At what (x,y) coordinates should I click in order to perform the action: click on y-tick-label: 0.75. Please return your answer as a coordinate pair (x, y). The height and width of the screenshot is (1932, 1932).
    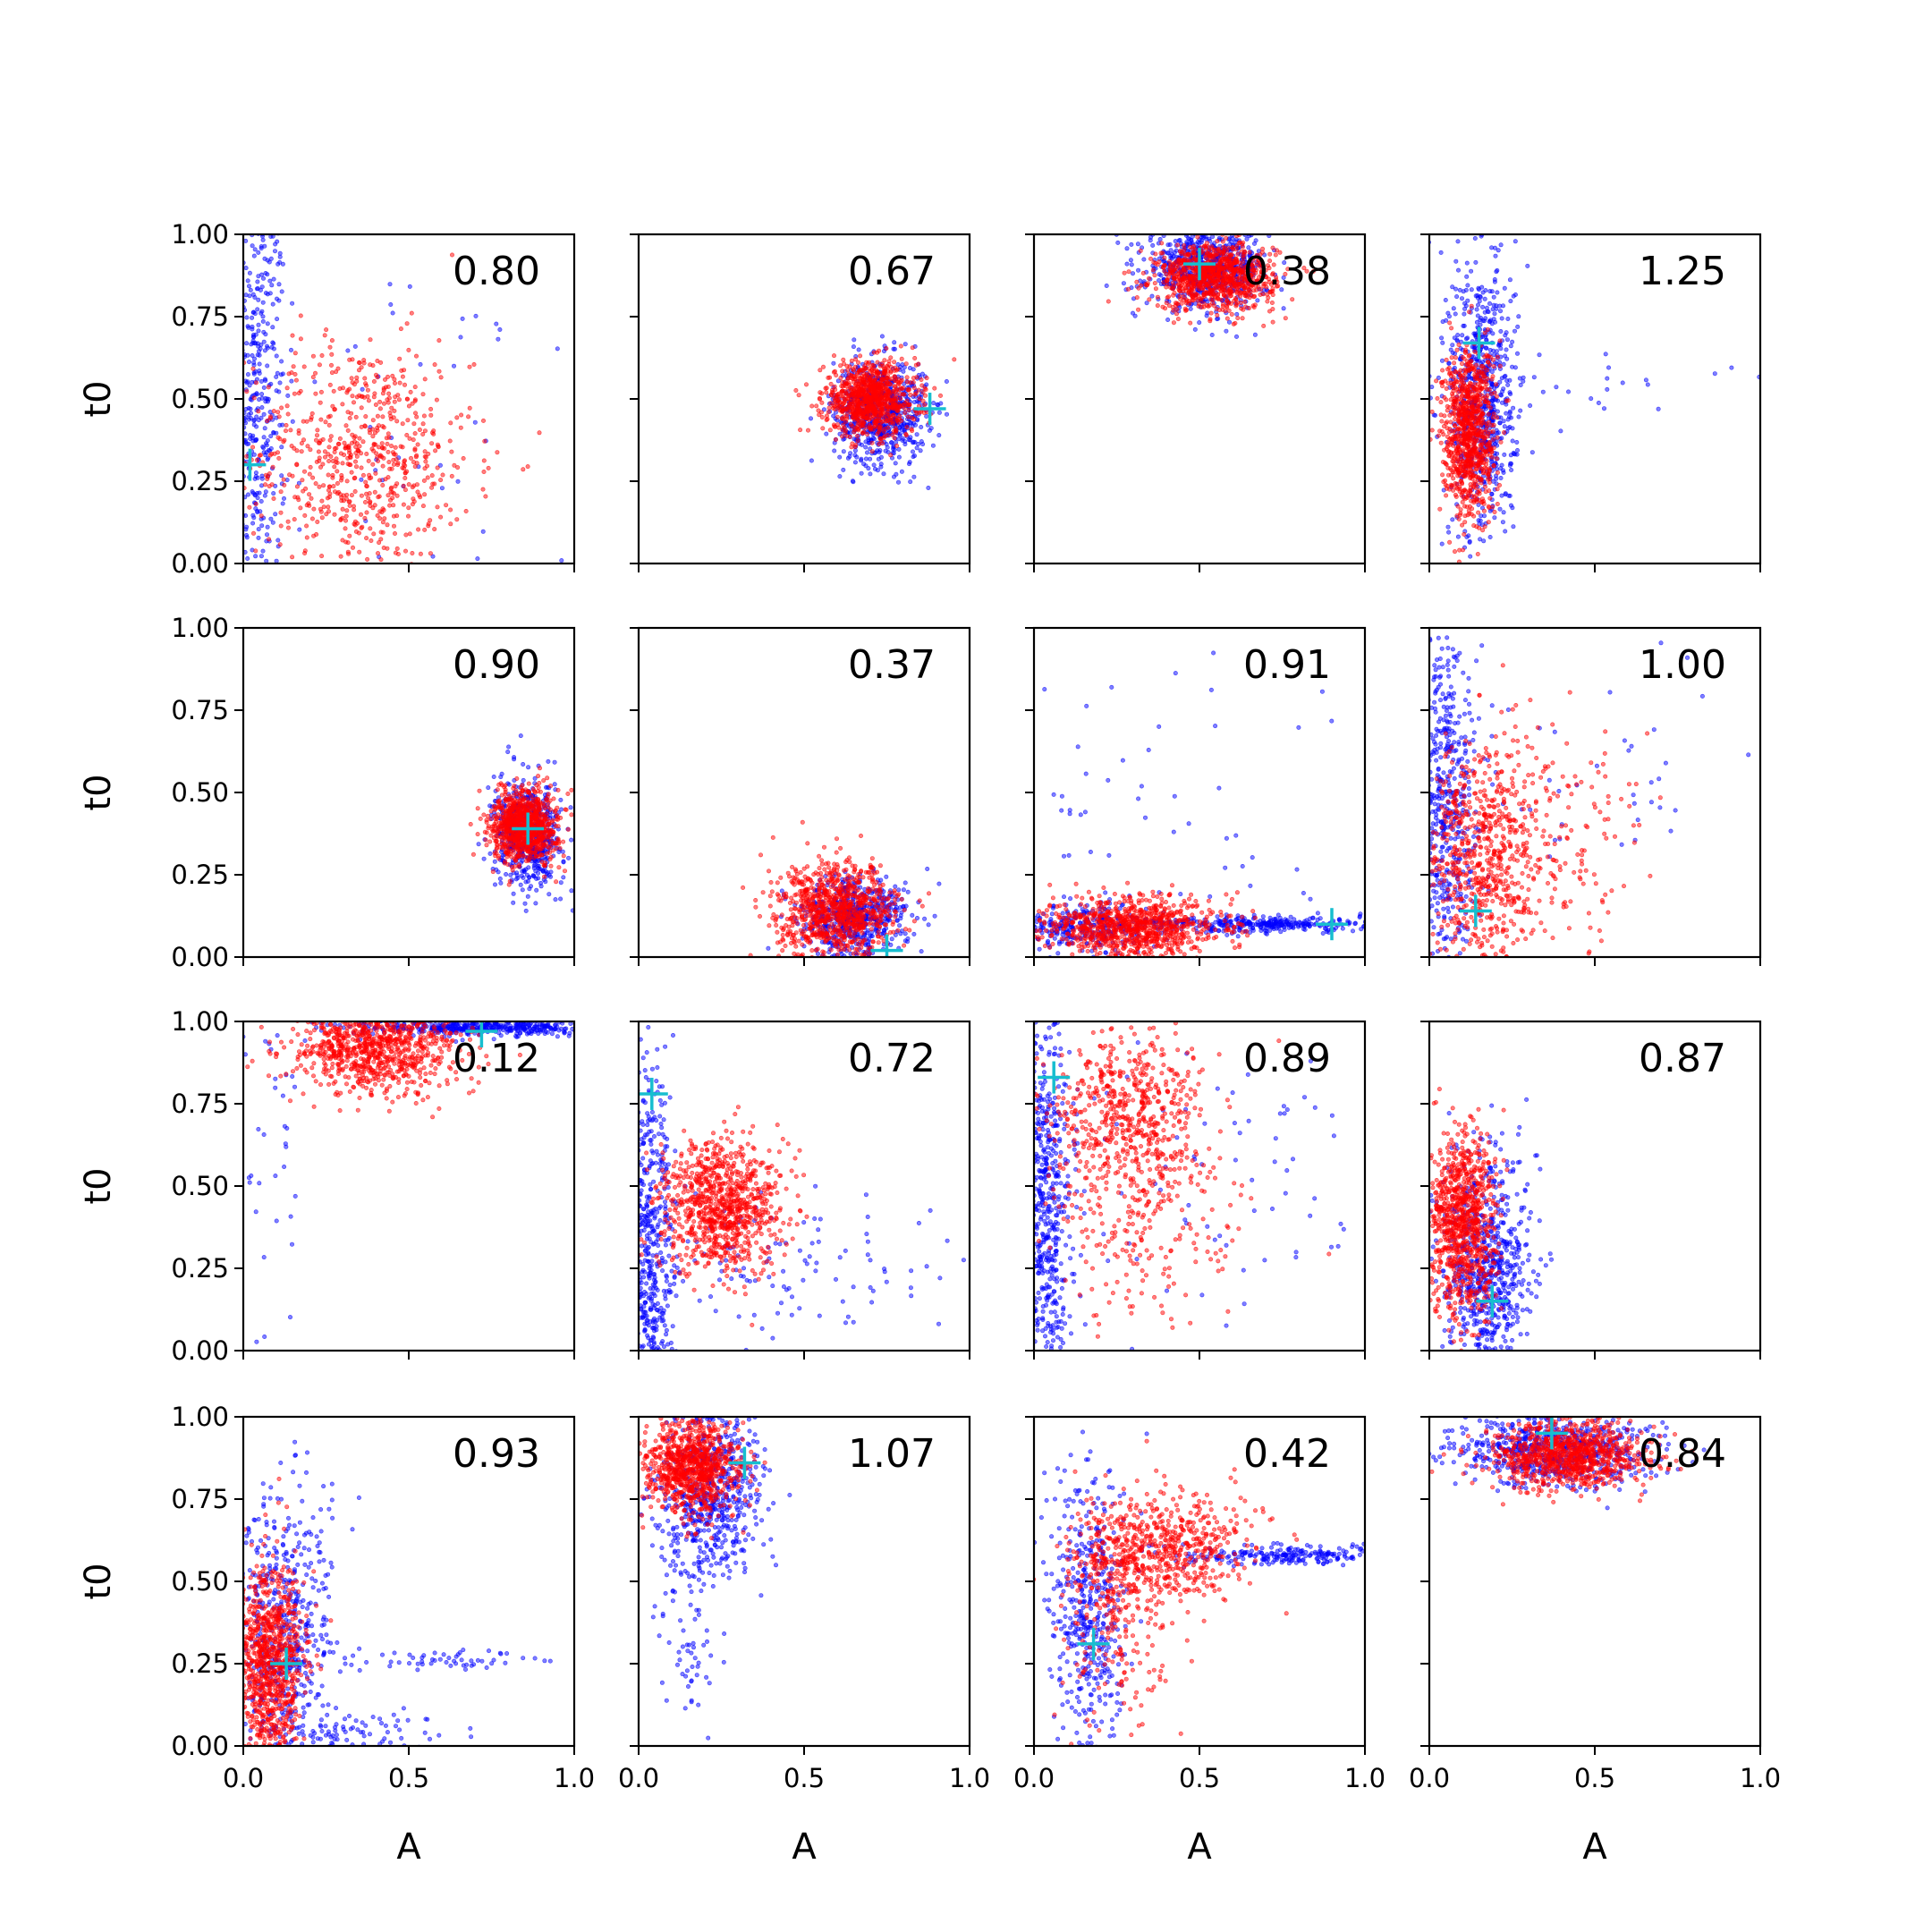
    Looking at the image, I should click on (200, 316).